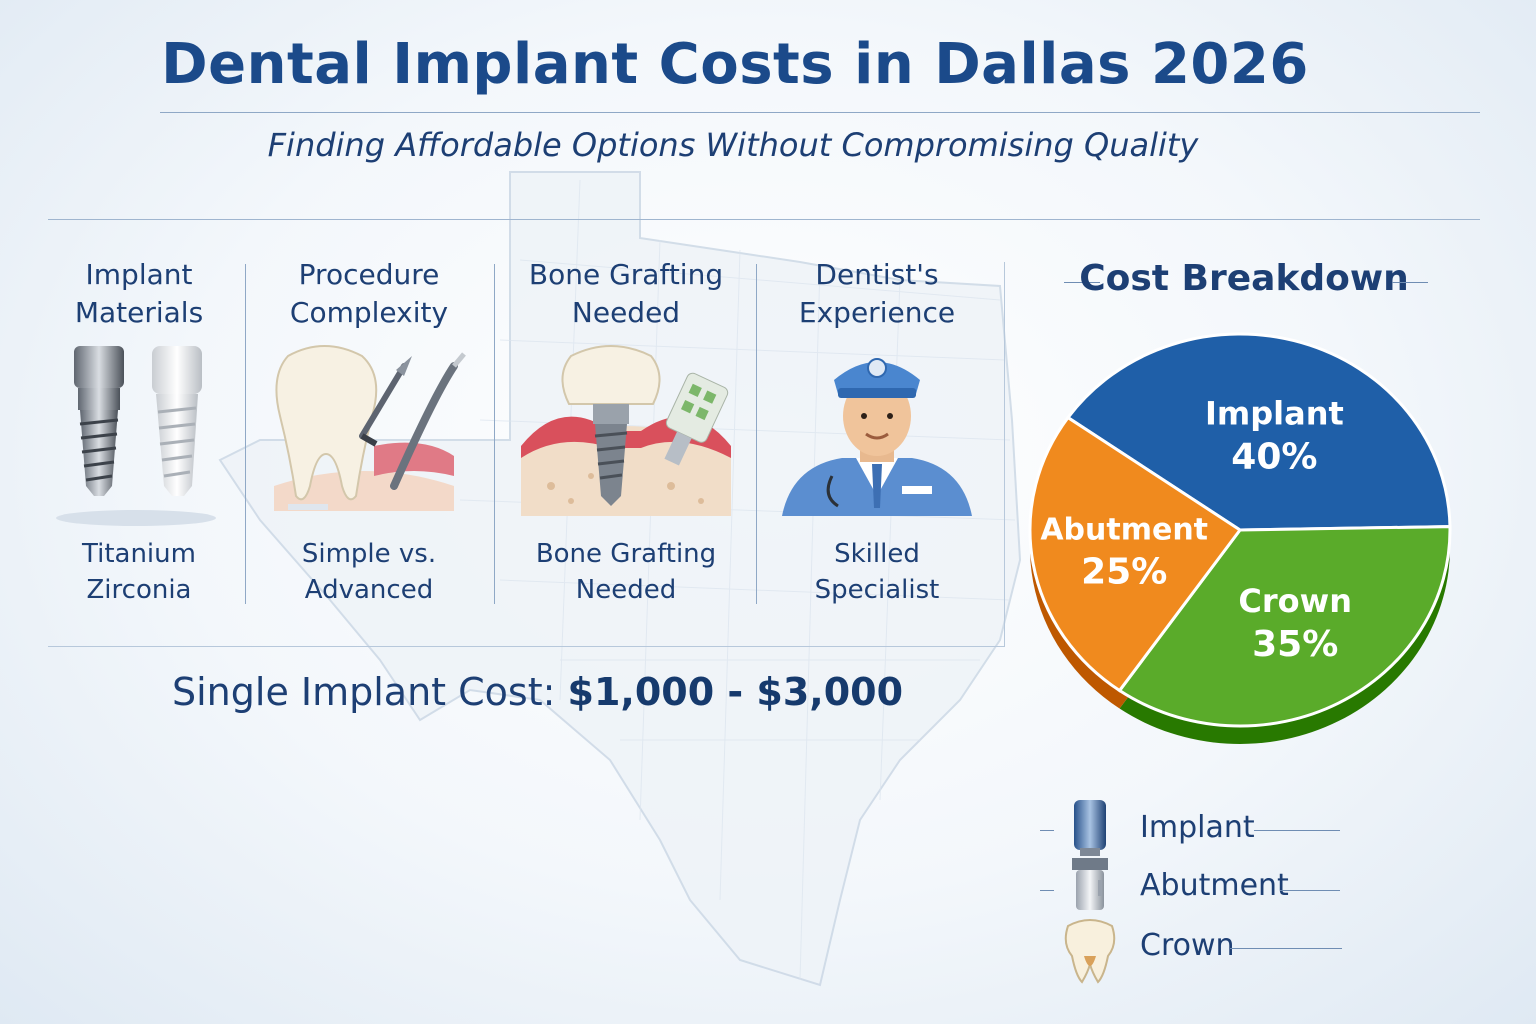 The width and height of the screenshot is (1536, 1024). Describe the element at coordinates (764, 219) in the screenshot. I see `section-divider` at that location.